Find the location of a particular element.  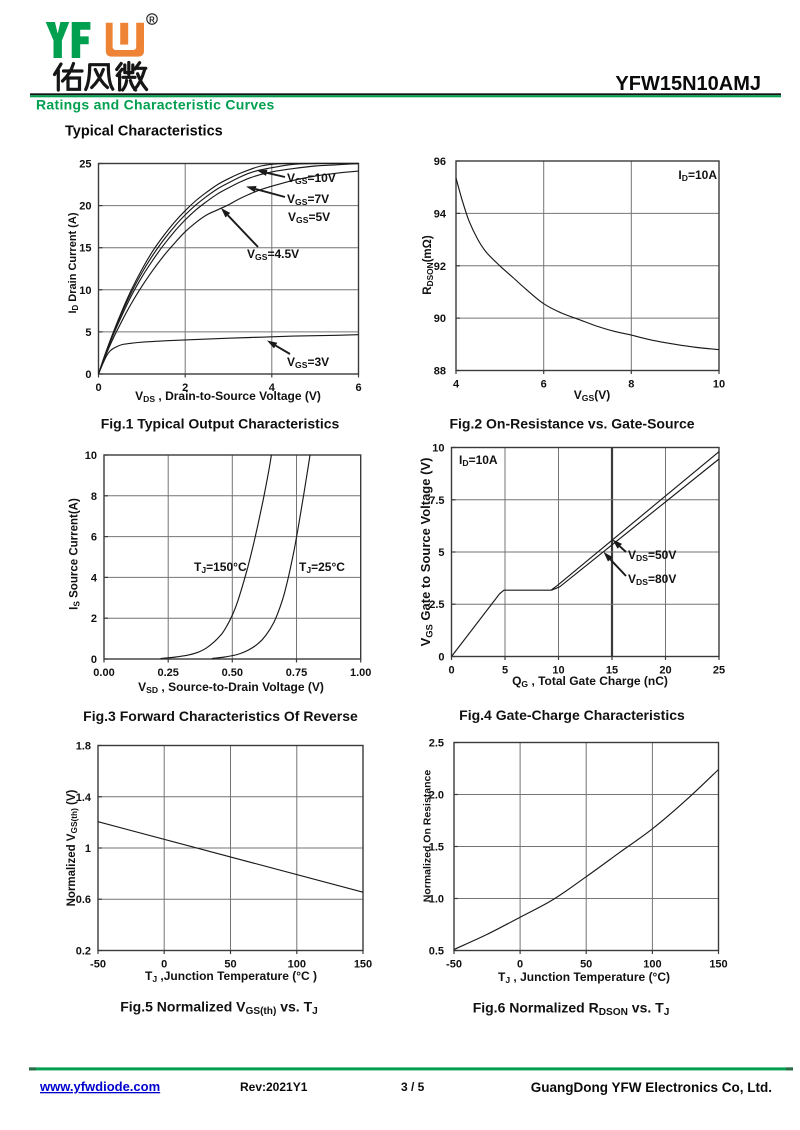

svg-text: VGS=4.5V is located at coordinates (273, 254).